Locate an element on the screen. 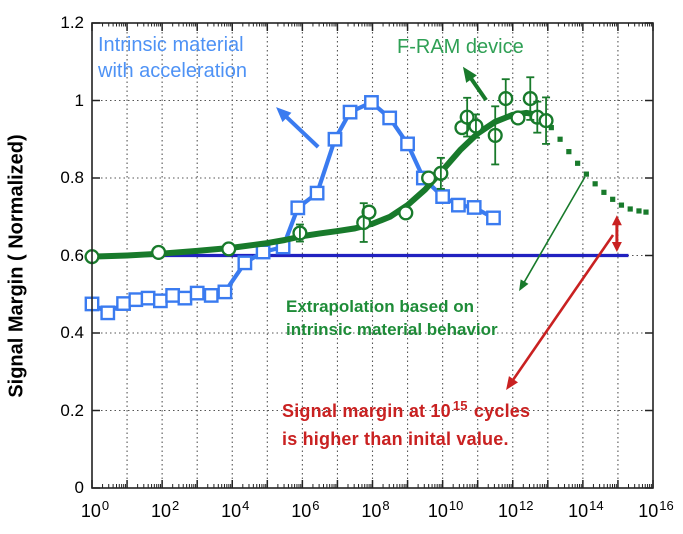 This screenshot has width=683, height=534. x-tick-label: 10² is located at coordinates (165, 510).